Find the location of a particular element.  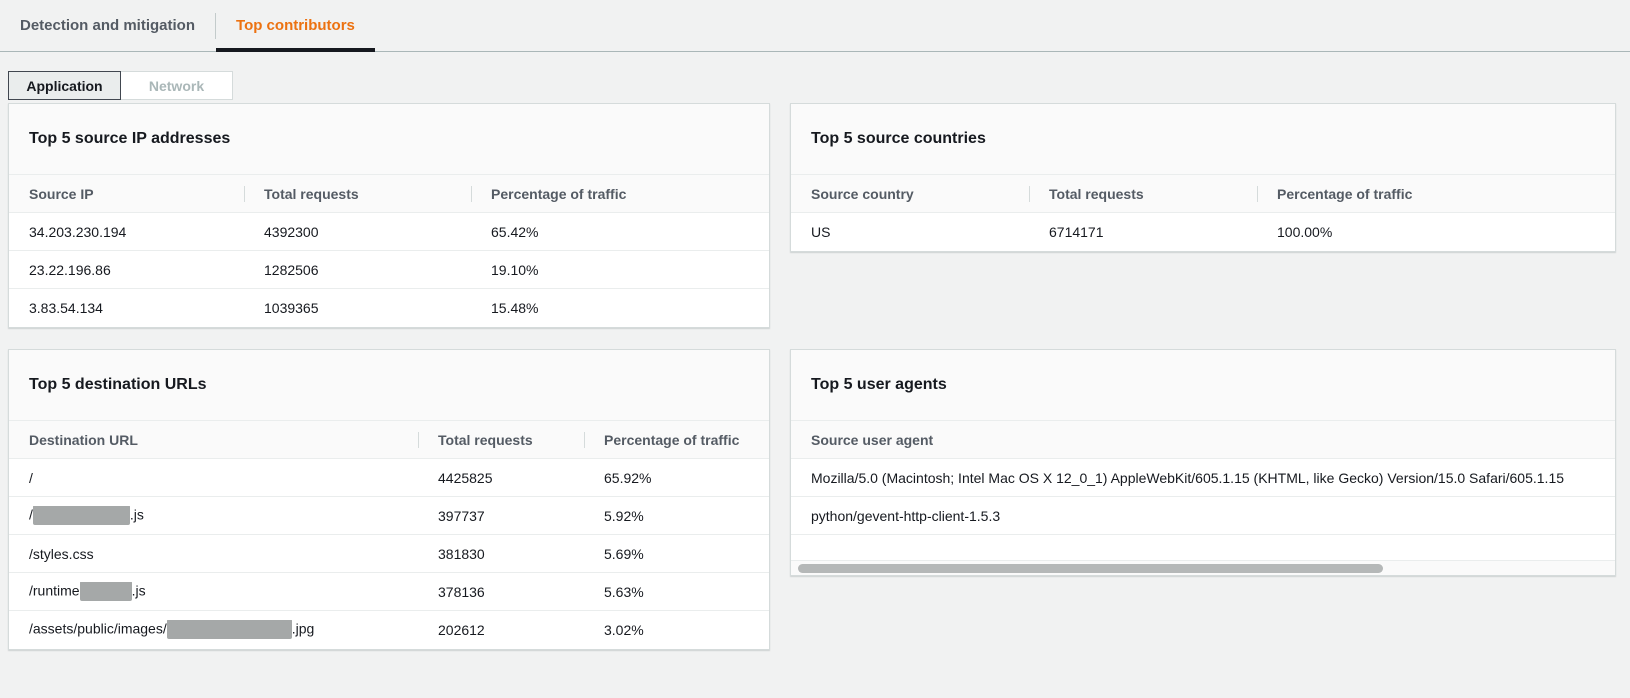

table-row: /runtime .js 378136 5.63% is located at coordinates (389, 592).